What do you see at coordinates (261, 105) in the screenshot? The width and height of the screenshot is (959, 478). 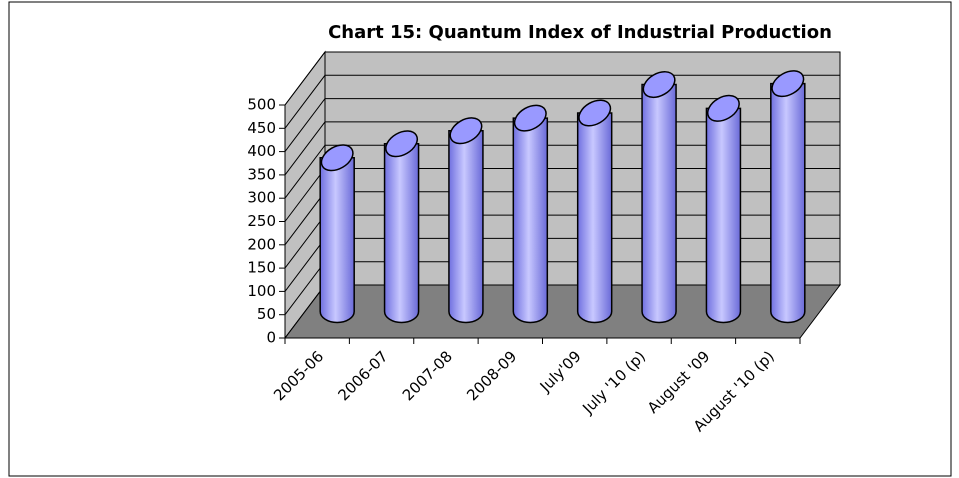 I see `y-tick-label: 500` at bounding box center [261, 105].